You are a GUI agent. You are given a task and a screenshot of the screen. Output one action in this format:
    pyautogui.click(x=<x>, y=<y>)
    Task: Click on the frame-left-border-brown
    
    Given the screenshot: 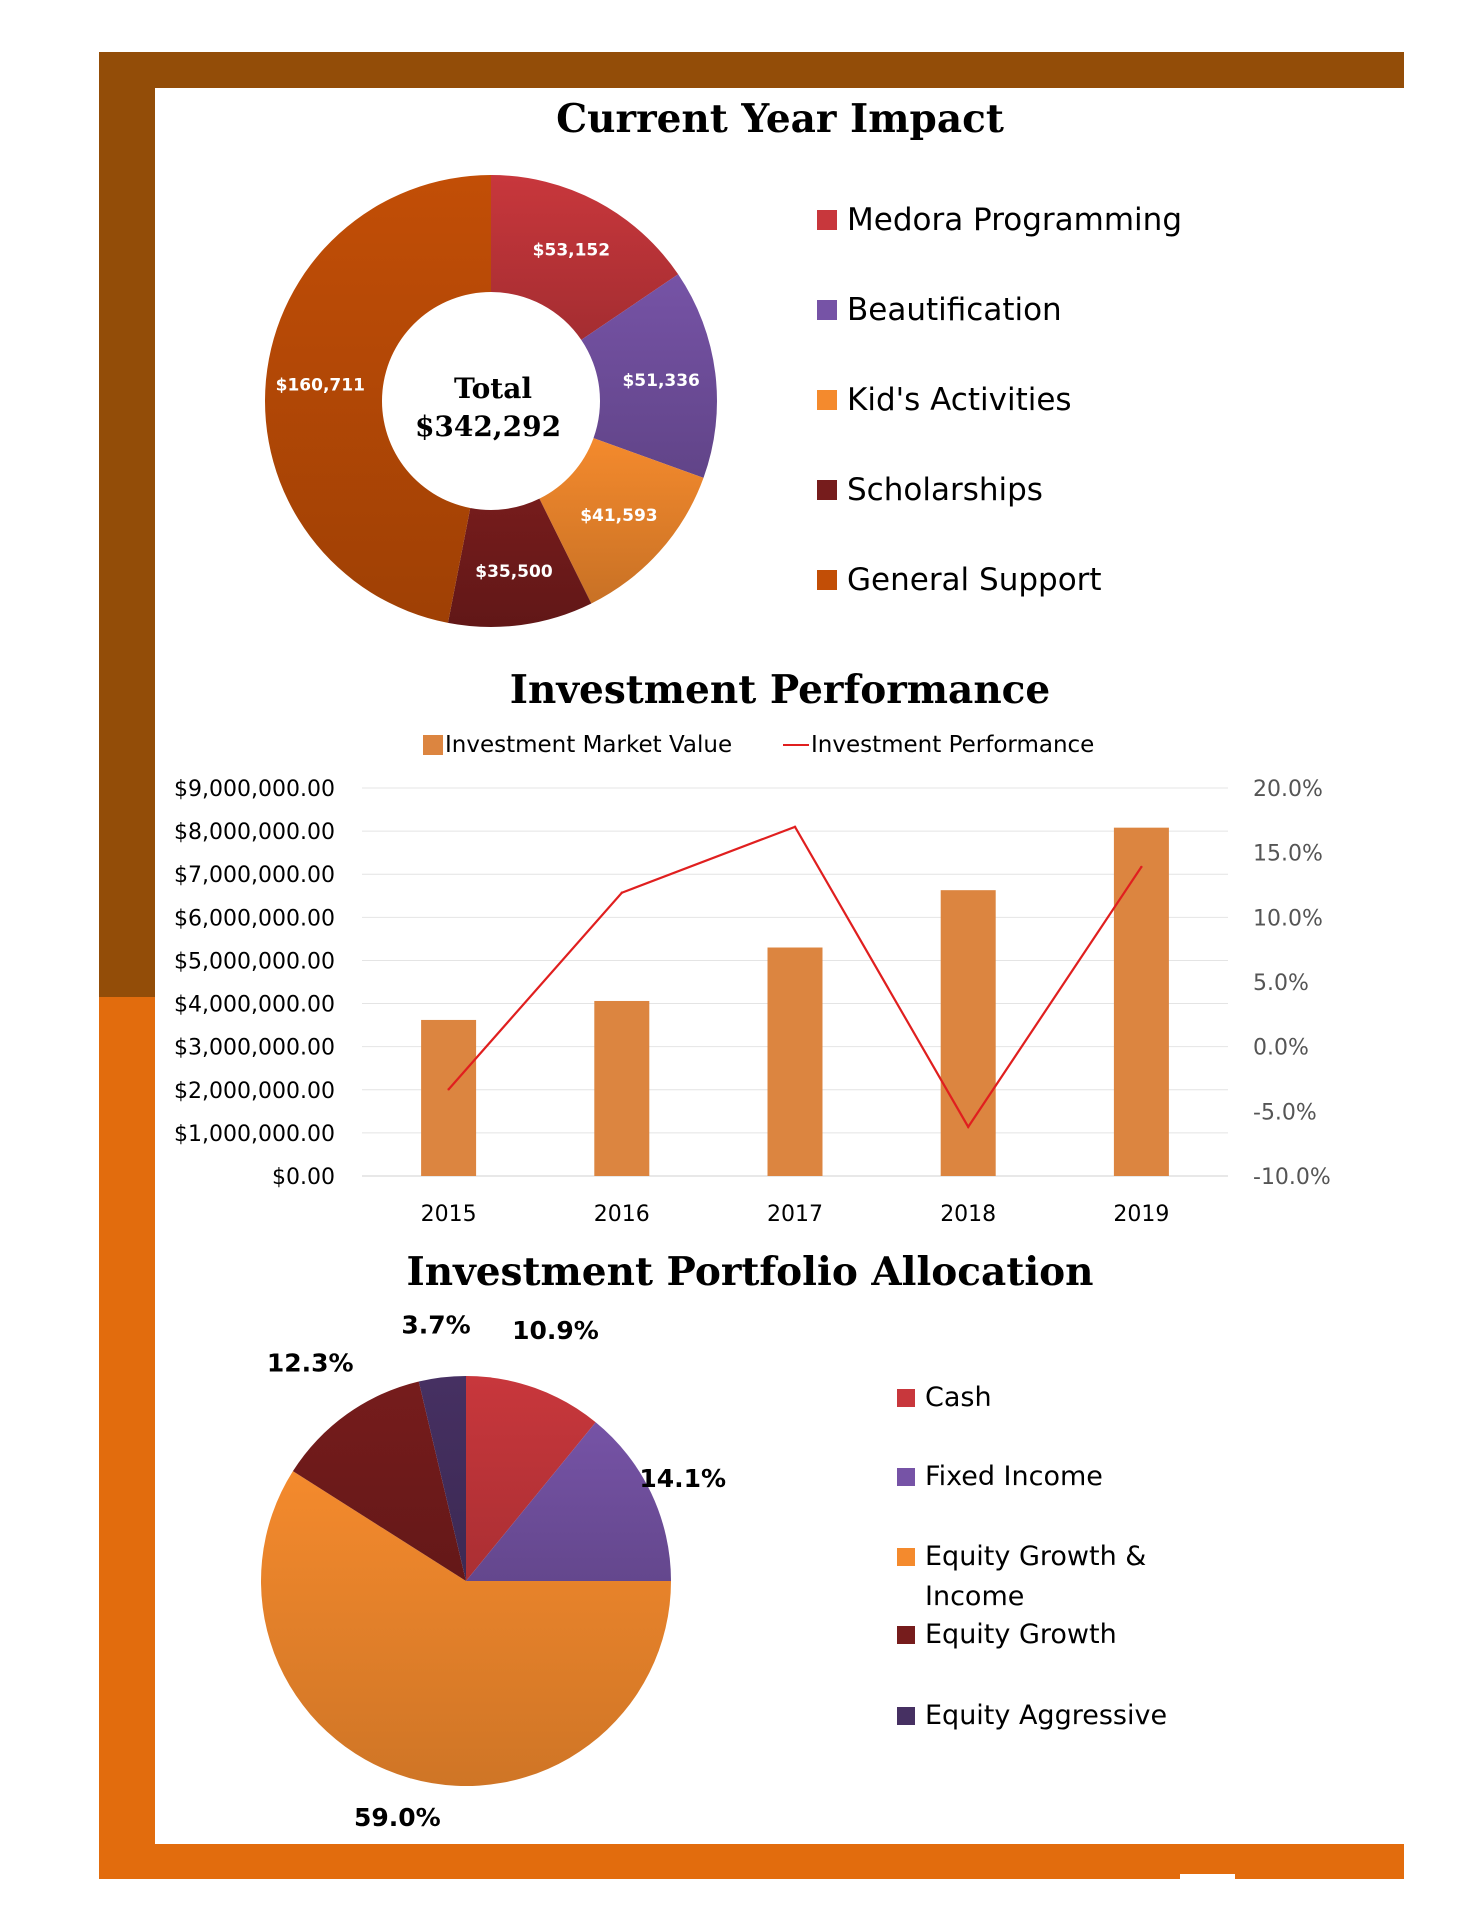 What is the action you would take?
    pyautogui.click(x=127, y=524)
    